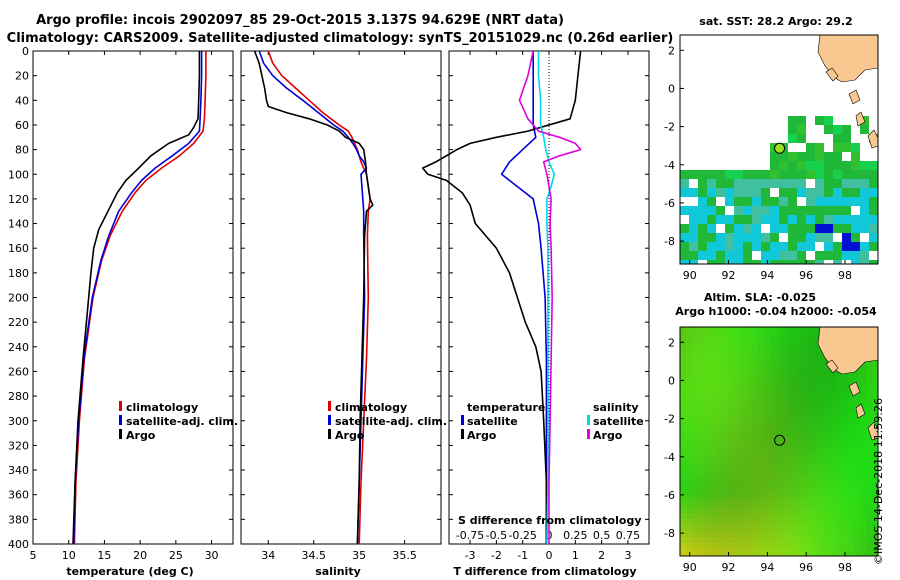 The width and height of the screenshot is (900, 580). What do you see at coordinates (136, 298) in the screenshot?
I see `temperature-series-argo` at bounding box center [136, 298].